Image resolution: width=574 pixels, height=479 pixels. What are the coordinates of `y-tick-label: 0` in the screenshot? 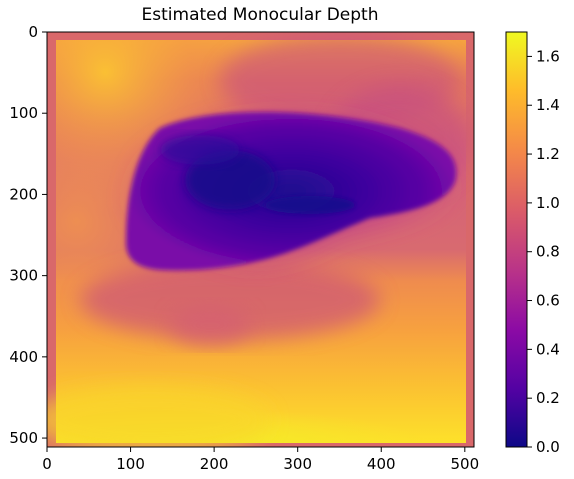 It's located at (33, 32).